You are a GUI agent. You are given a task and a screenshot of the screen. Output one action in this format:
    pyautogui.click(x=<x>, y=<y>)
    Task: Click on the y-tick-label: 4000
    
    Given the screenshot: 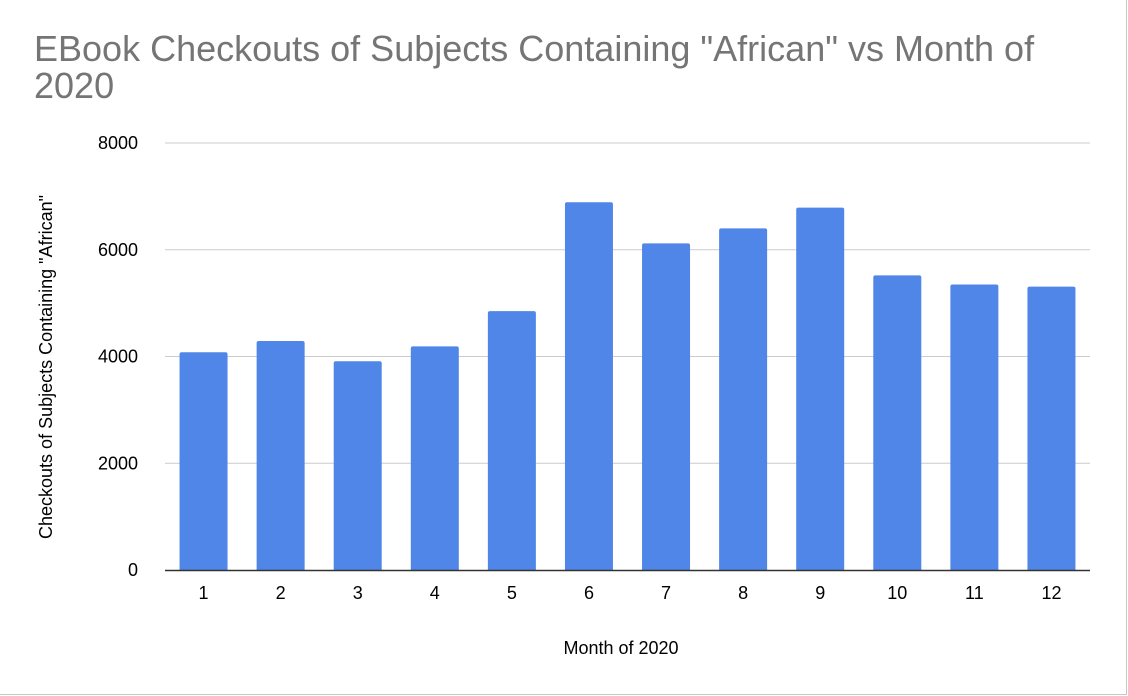 What is the action you would take?
    pyautogui.click(x=118, y=357)
    